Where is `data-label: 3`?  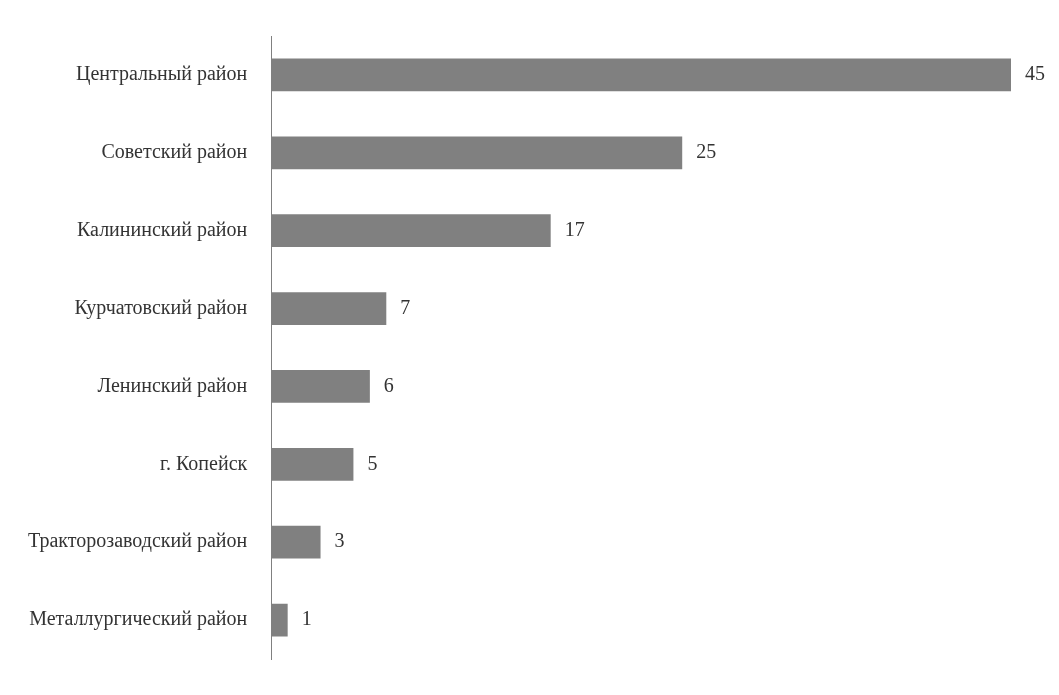 data-label: 3 is located at coordinates (339, 540).